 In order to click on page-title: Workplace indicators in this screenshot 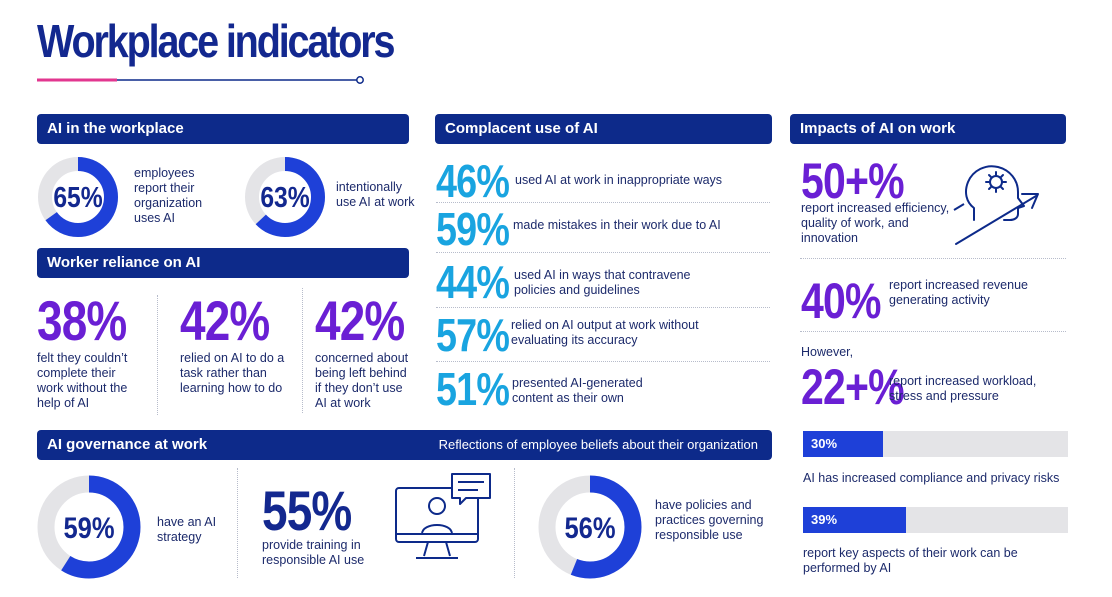, I will do `click(216, 41)`.